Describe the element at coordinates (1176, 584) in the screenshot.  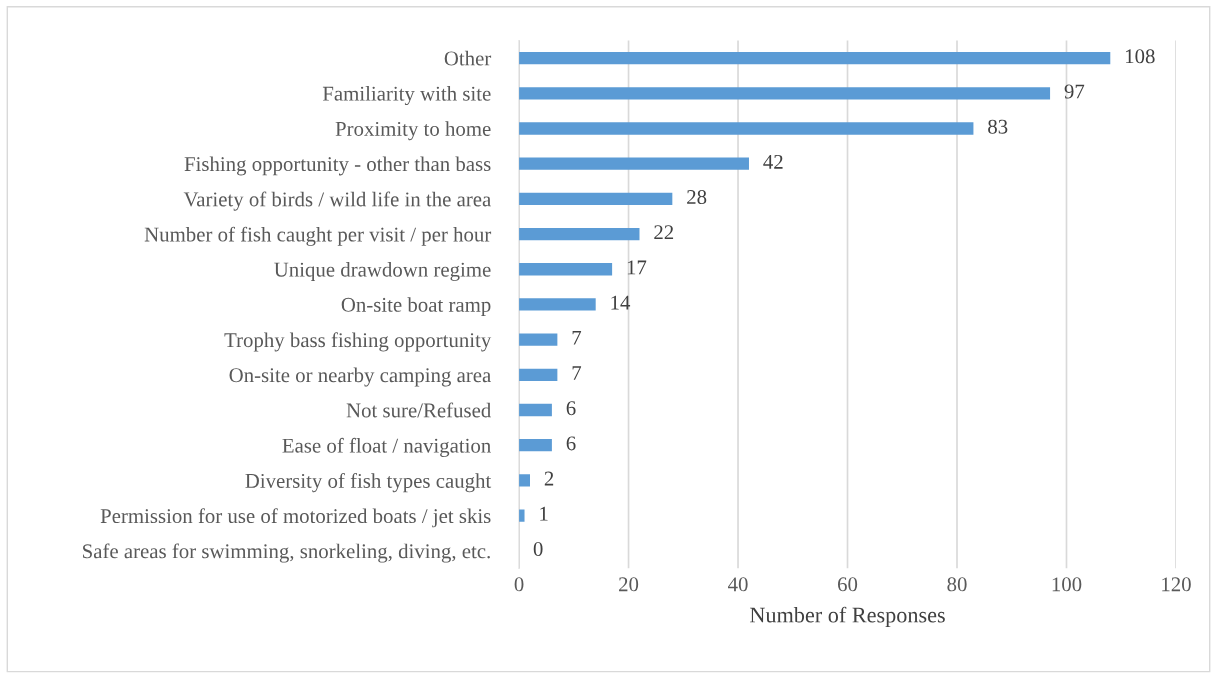
I see `x-tick-label: 120` at that location.